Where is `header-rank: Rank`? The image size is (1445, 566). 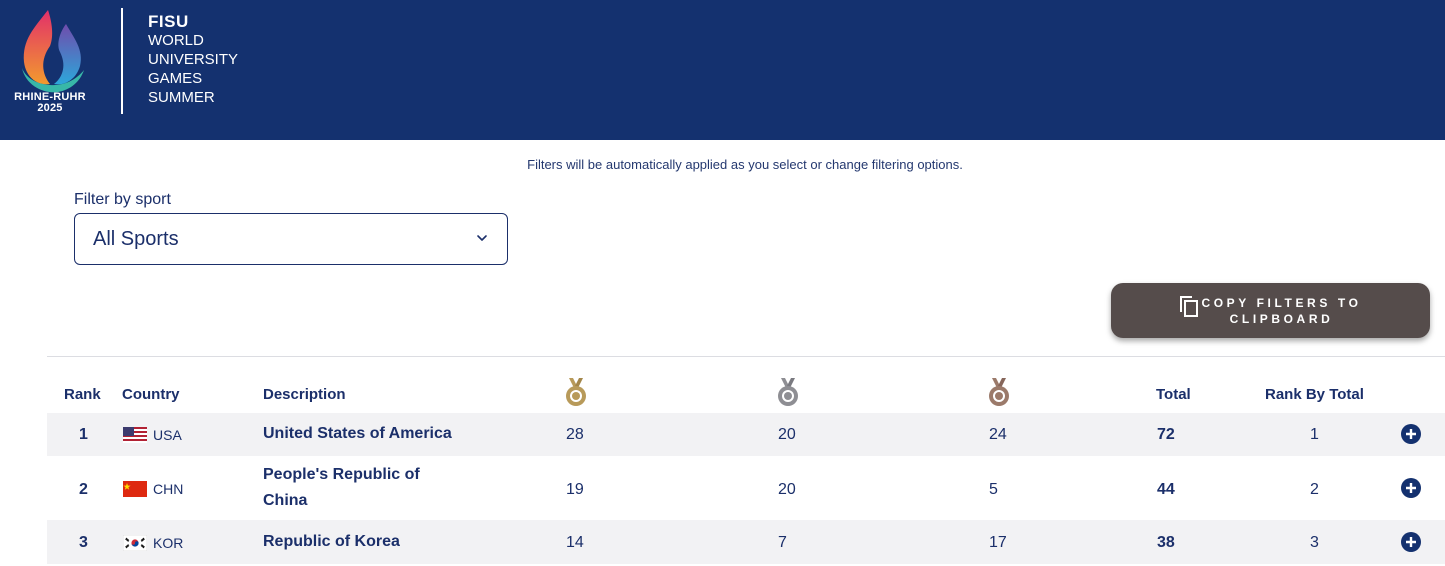
header-rank: Rank is located at coordinates (82, 394).